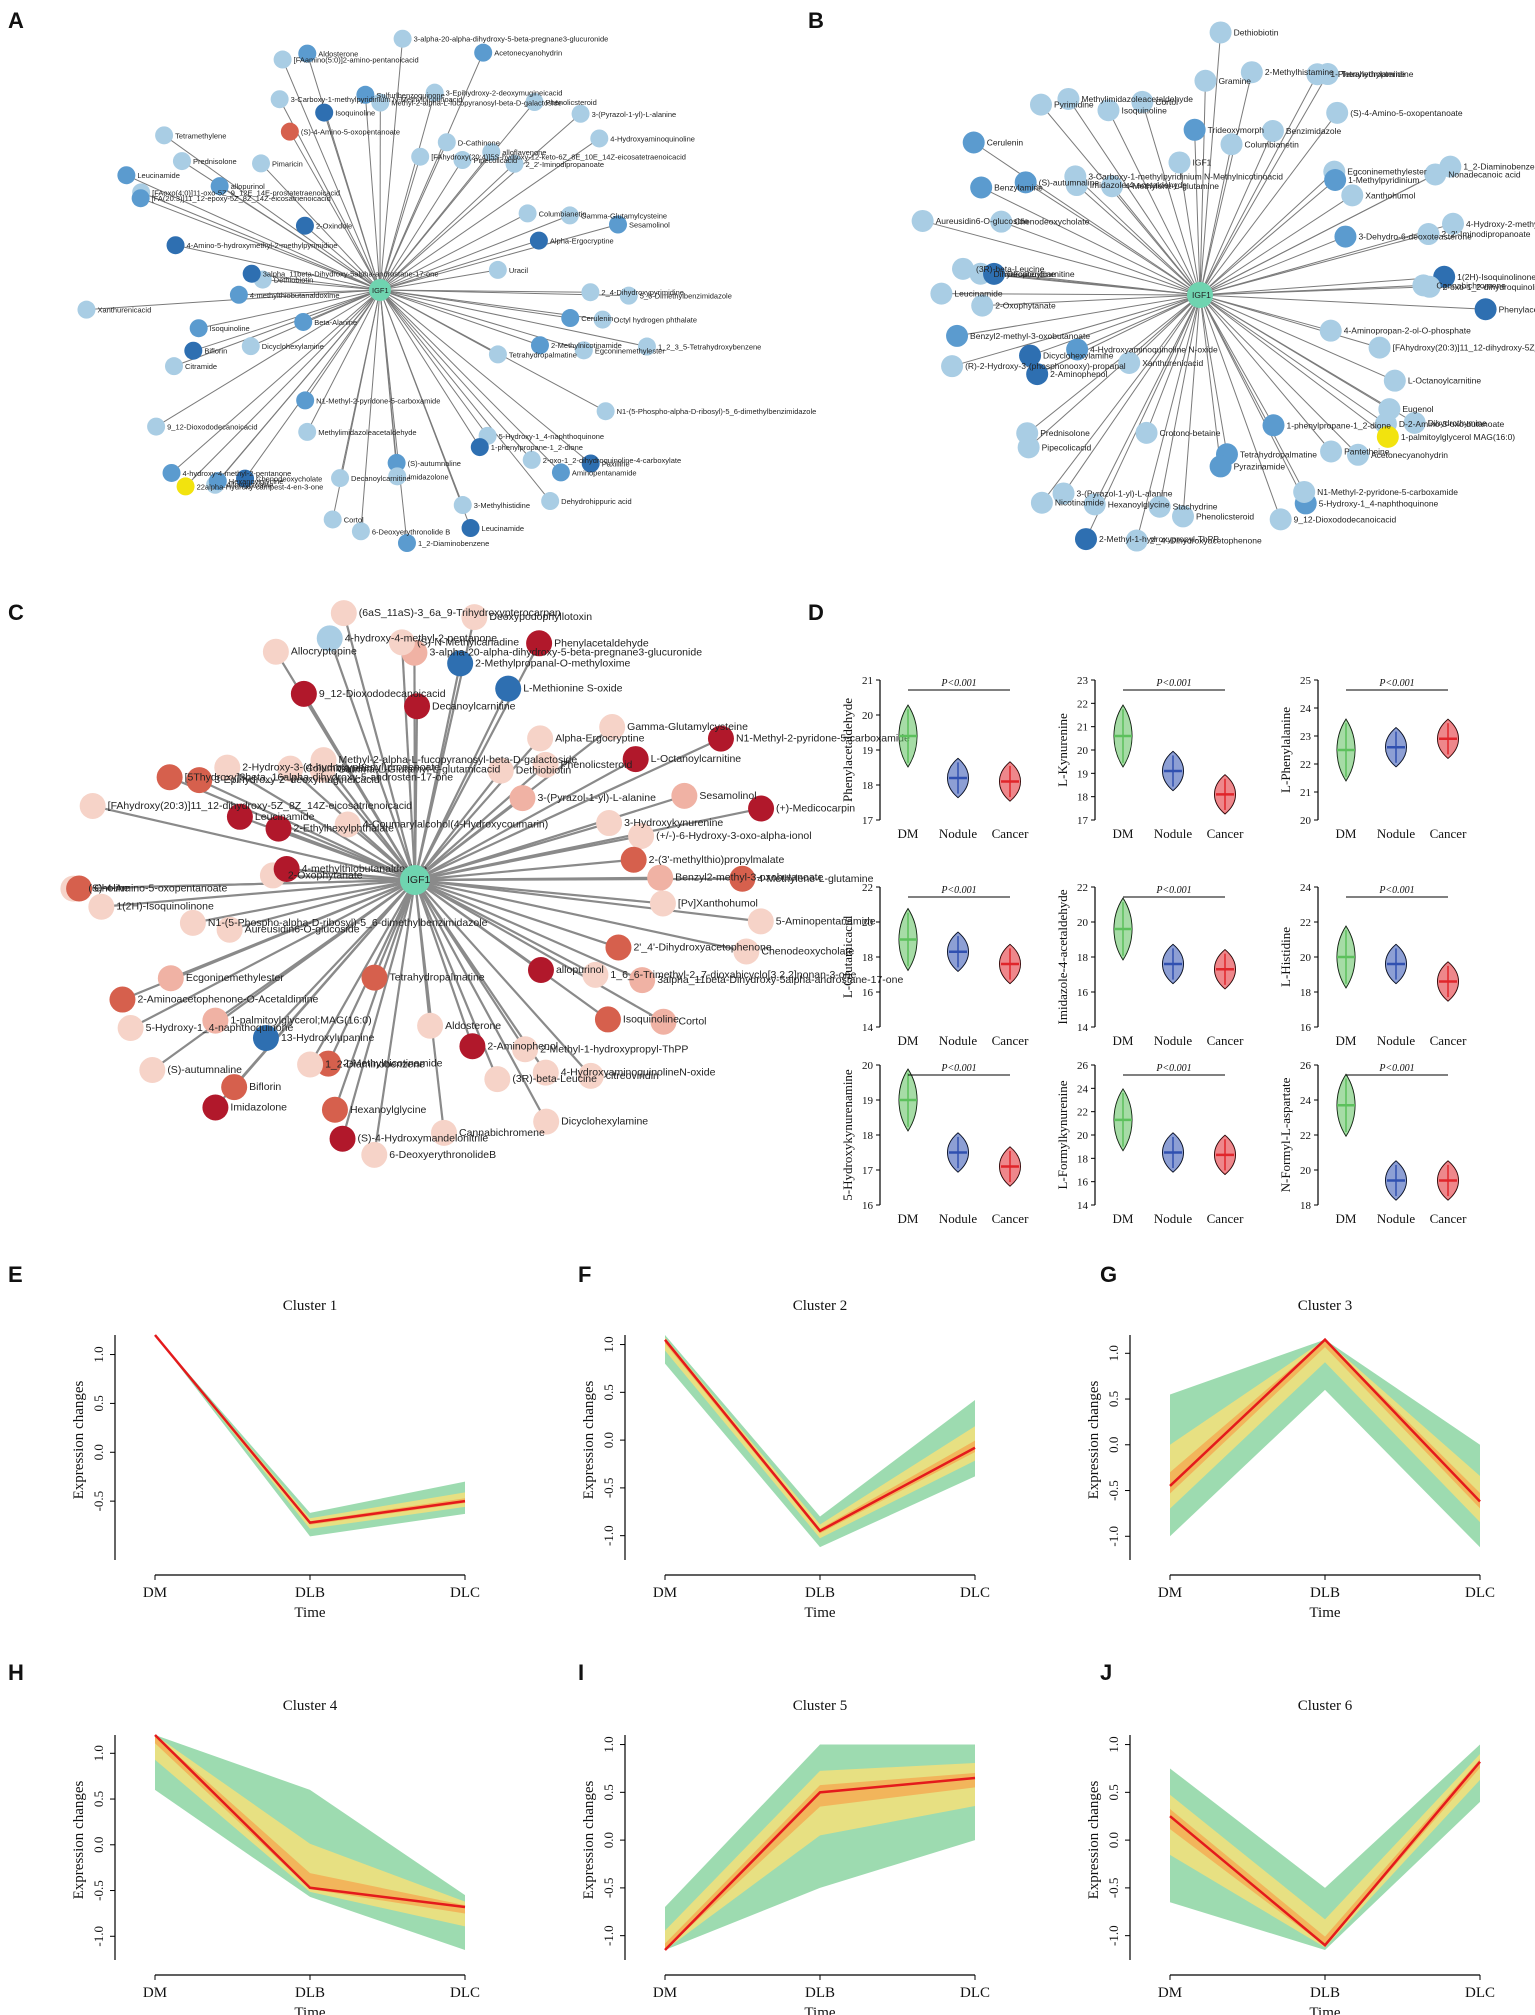  I want to click on node-label: Cortol, so click(1166, 102).